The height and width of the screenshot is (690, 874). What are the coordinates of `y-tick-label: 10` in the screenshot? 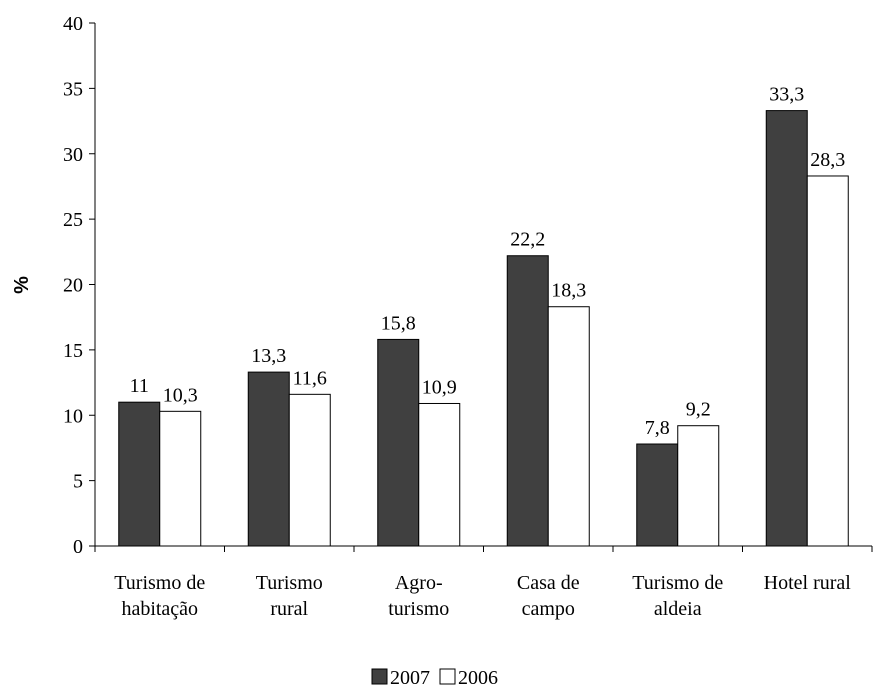 It's located at (73, 416).